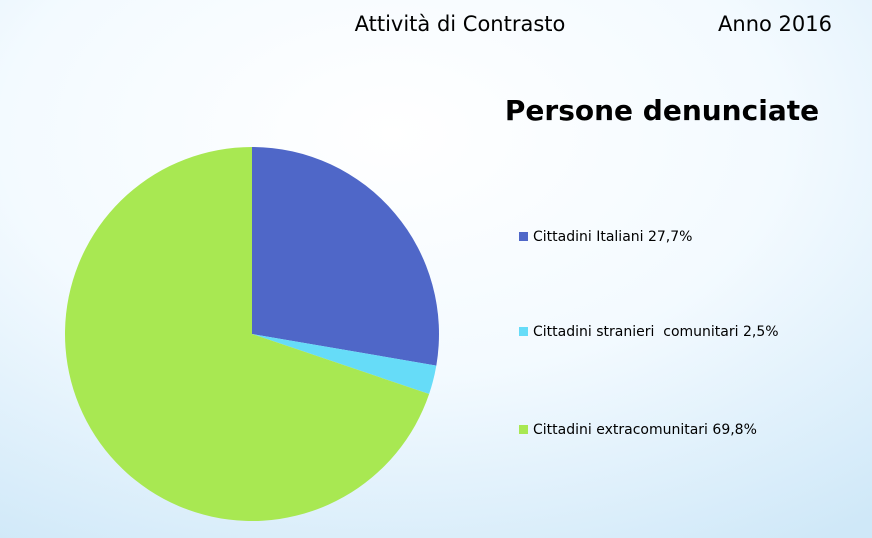 This screenshot has height=538, width=872. What do you see at coordinates (734, 430) in the screenshot?
I see `legend-value: 69,8%` at bounding box center [734, 430].